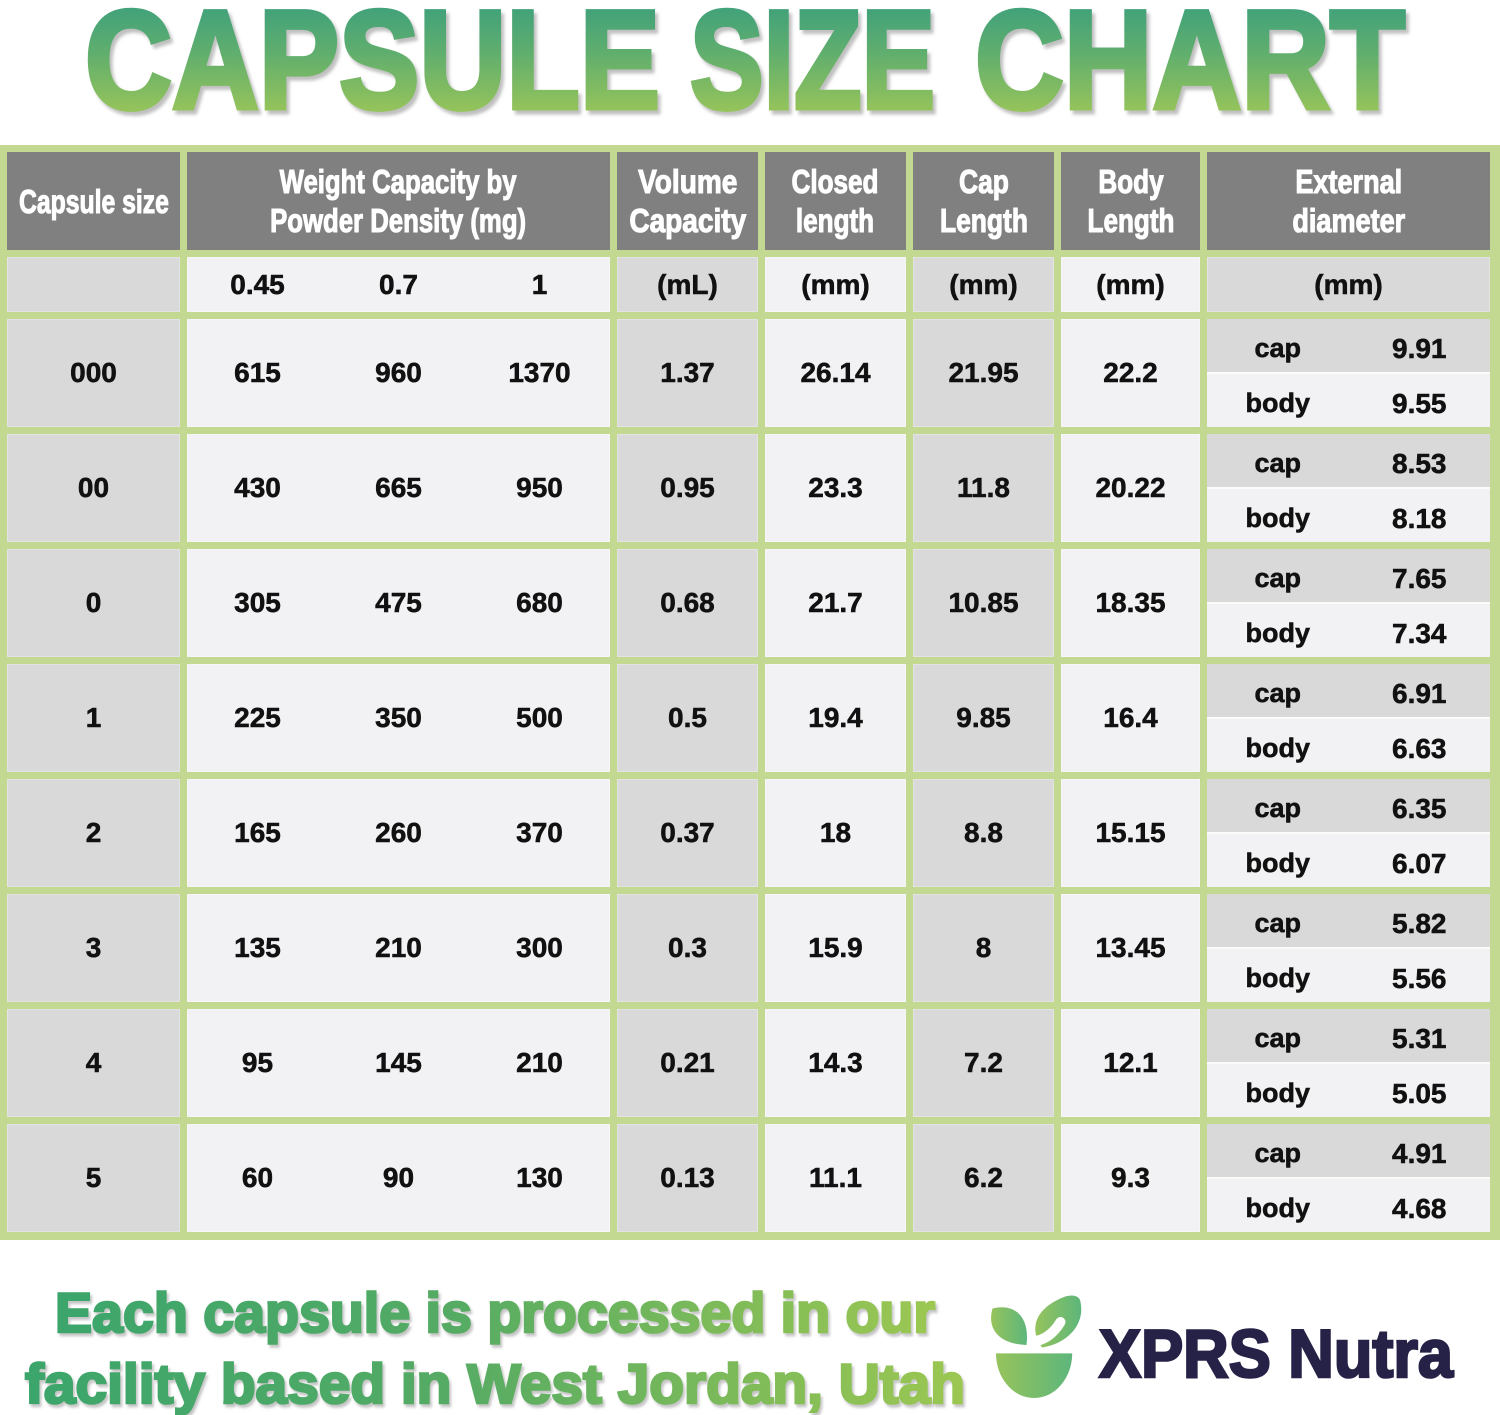 This screenshot has width=1500, height=1415. I want to click on svg-text:facility based in West Jordan,: facility based in West Jordan, Utah, so click(495, 1383).